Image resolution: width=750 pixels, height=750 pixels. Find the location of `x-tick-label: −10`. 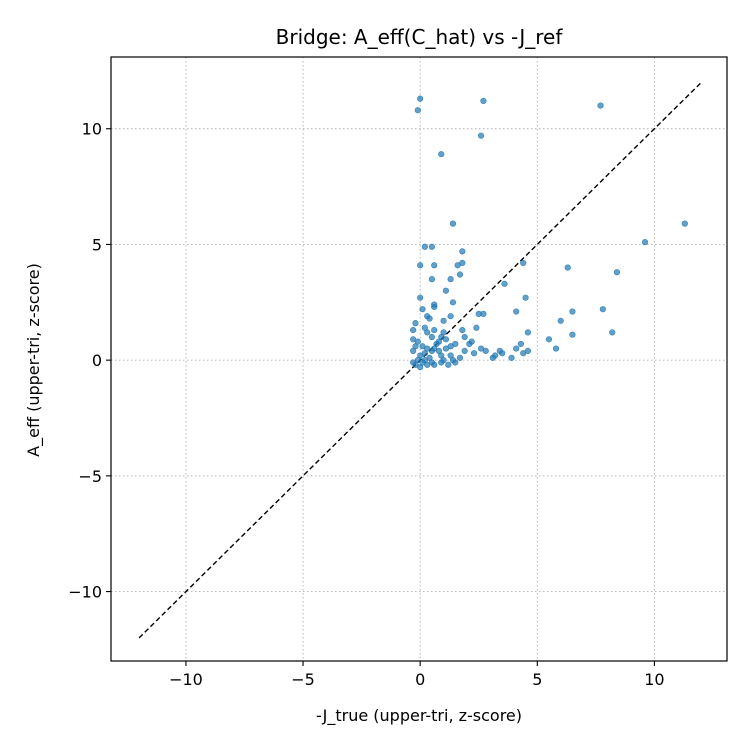

x-tick-label: −10 is located at coordinates (186, 679).